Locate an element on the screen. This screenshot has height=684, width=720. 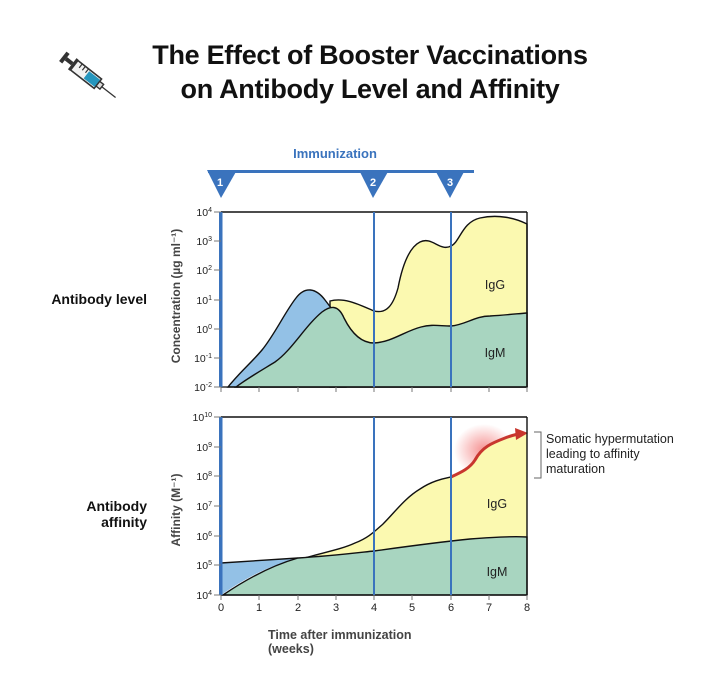
svg-text: 3 is located at coordinates (336, 608).